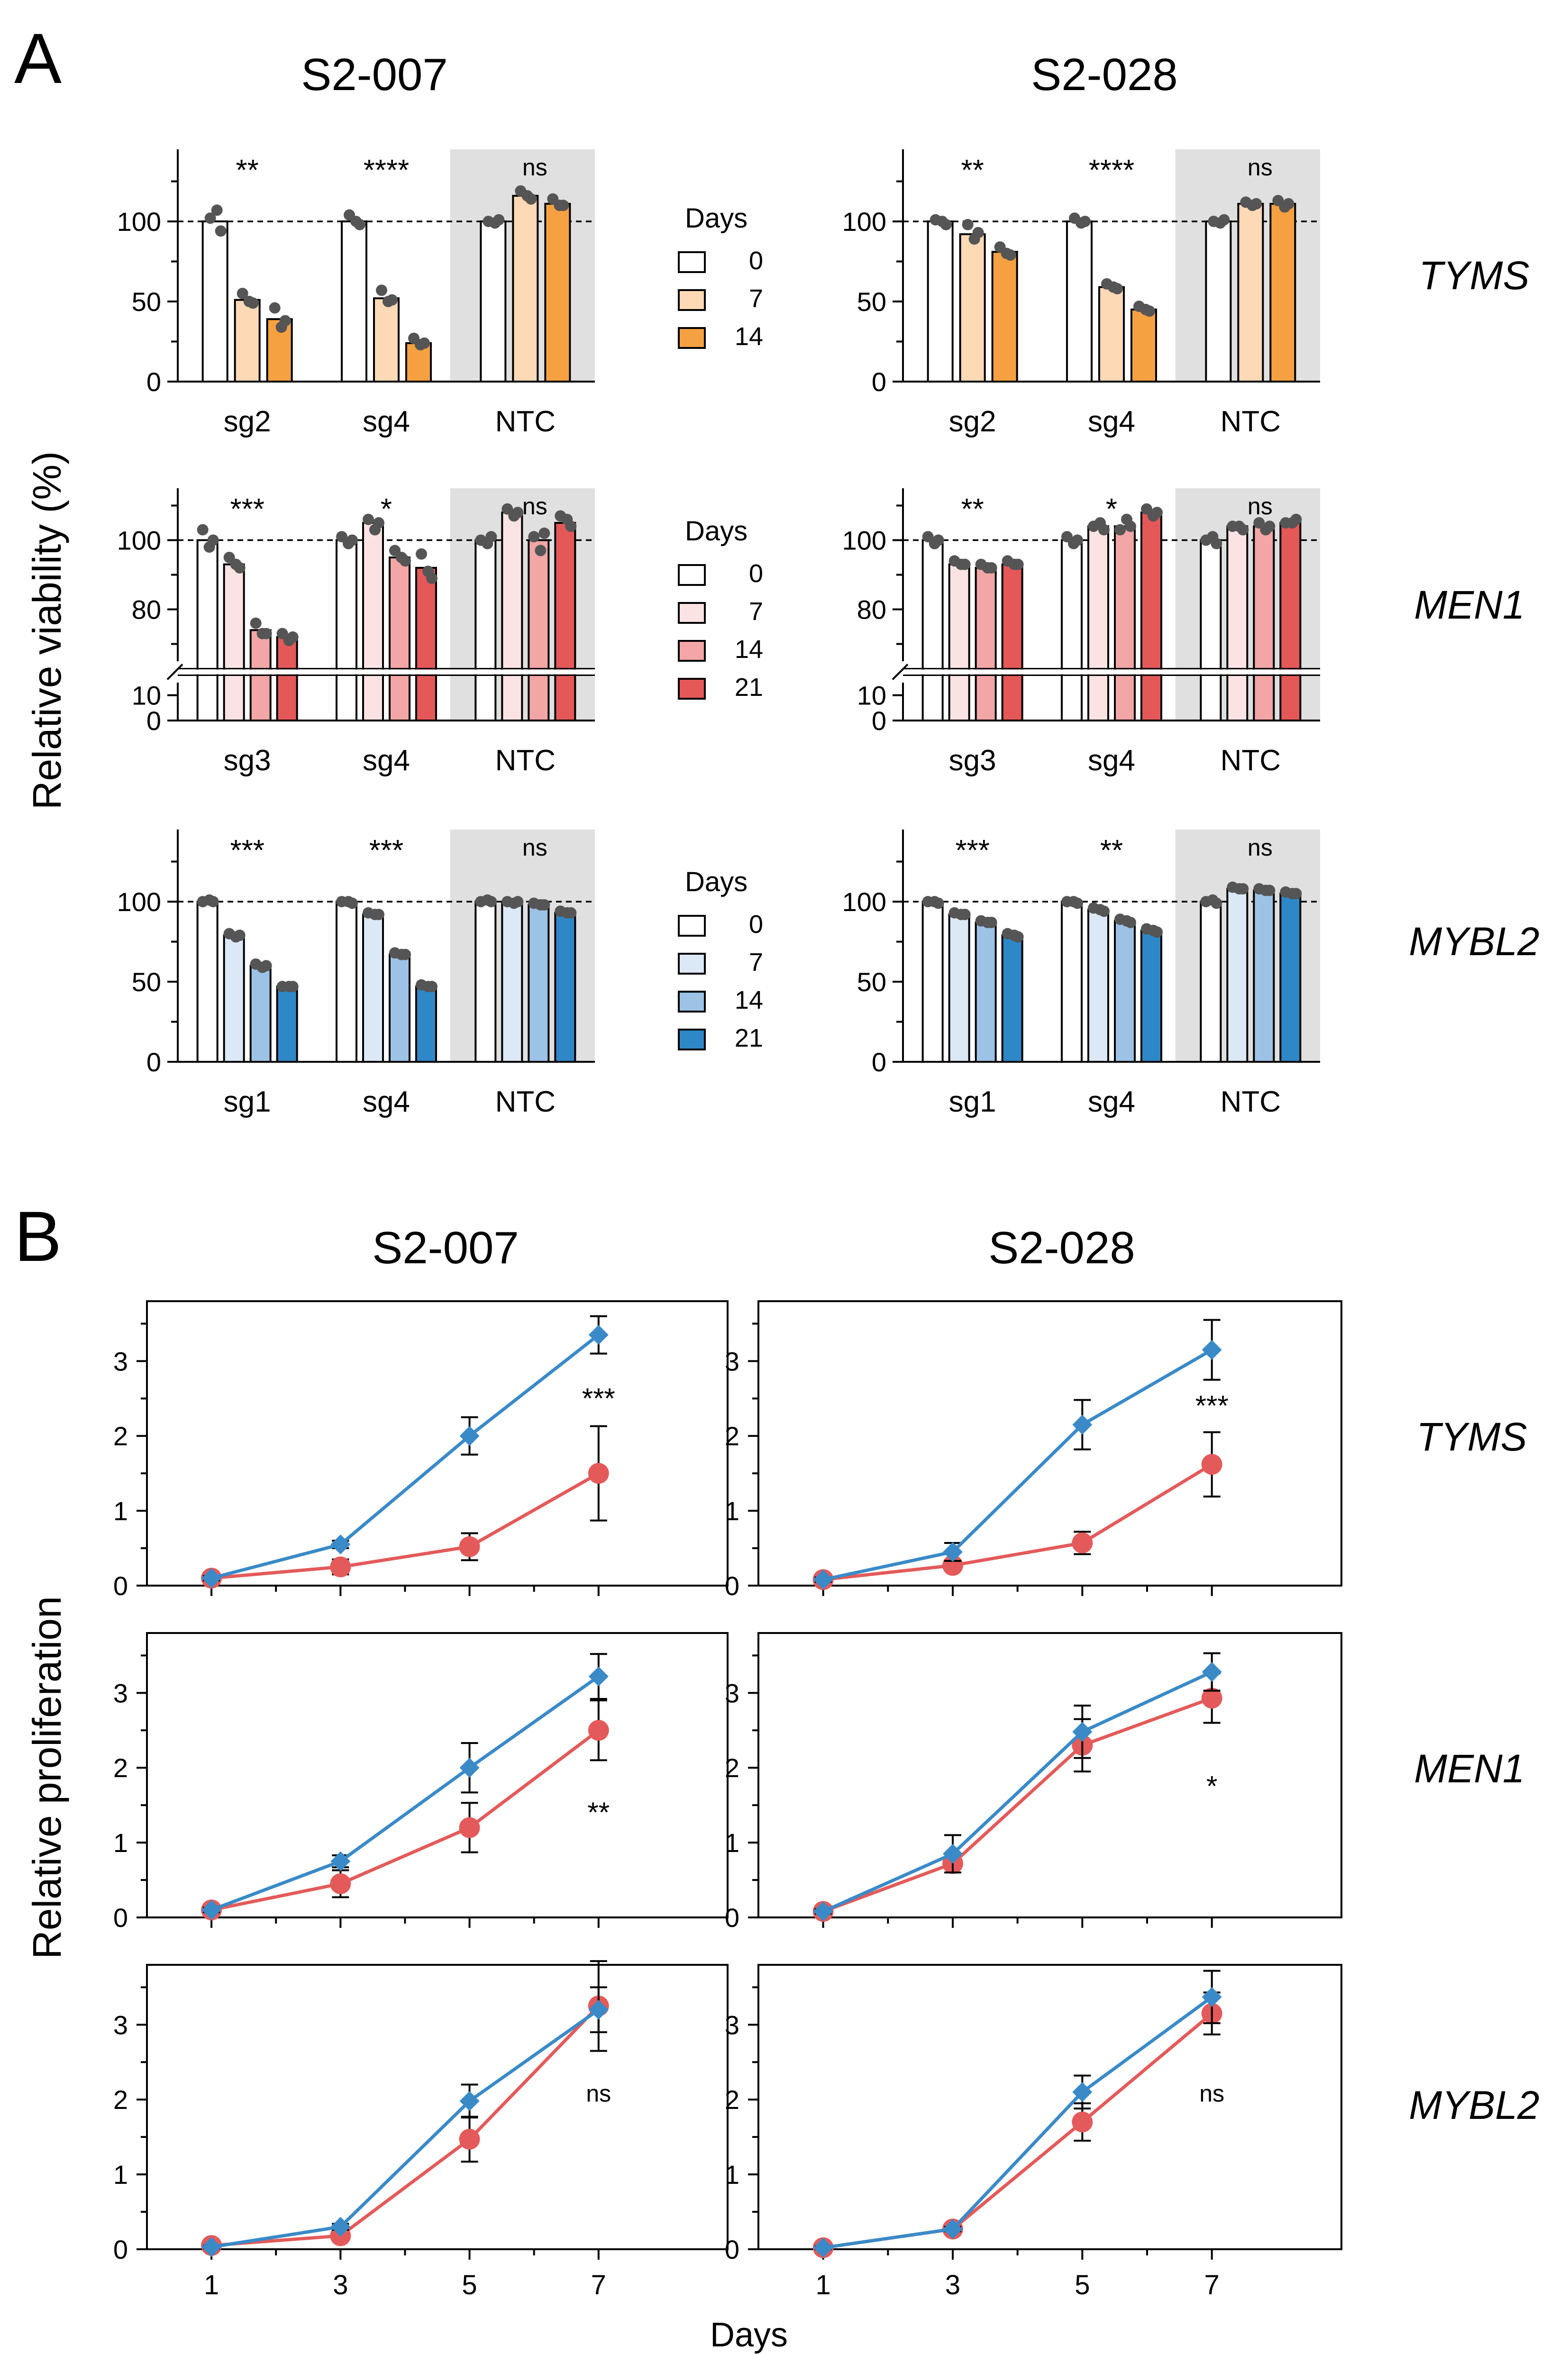 The image size is (1568, 2354). What do you see at coordinates (972, 421) in the screenshot?
I see `group-label-sg2: sg2` at bounding box center [972, 421].